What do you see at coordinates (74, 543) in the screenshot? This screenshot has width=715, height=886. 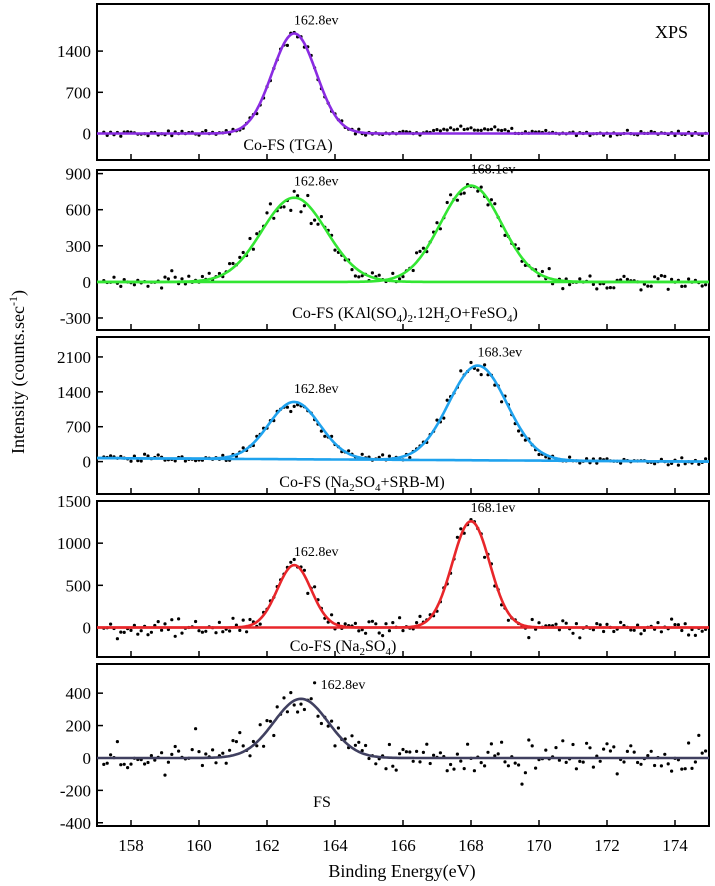 I see `y-tick-label: 1000` at bounding box center [74, 543].